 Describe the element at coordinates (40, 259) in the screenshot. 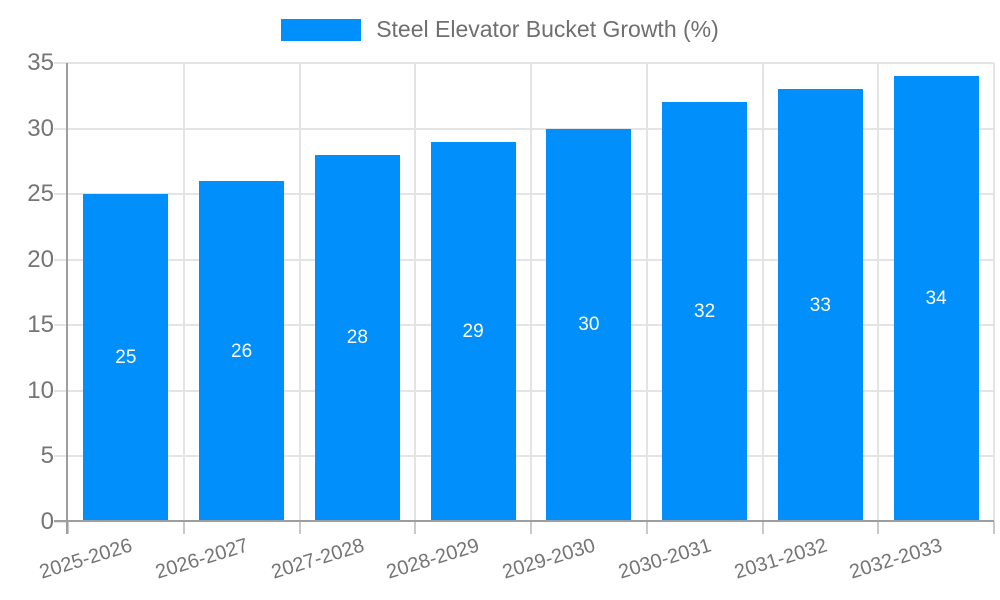

I see `y-axis-tick-label: 20` at that location.